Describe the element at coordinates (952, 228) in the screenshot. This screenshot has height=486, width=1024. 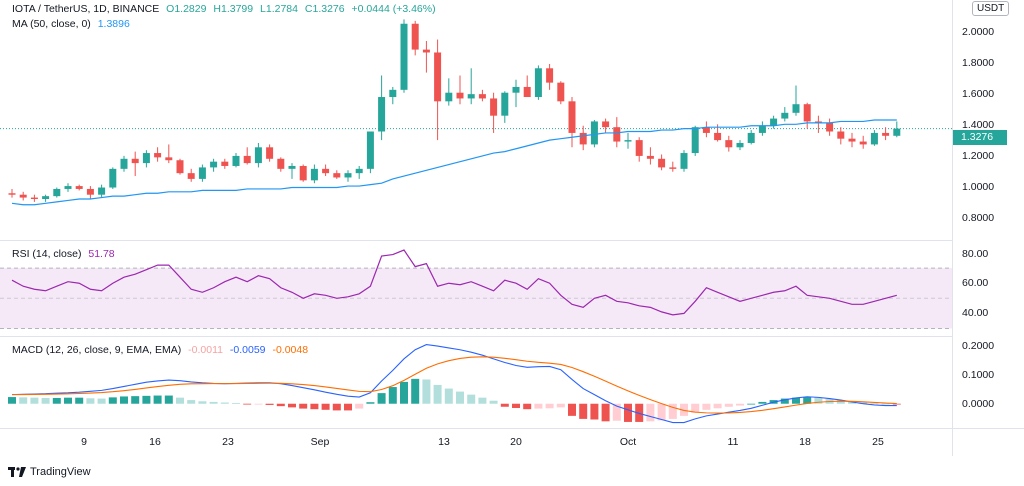
I see `price-axis-line` at that location.